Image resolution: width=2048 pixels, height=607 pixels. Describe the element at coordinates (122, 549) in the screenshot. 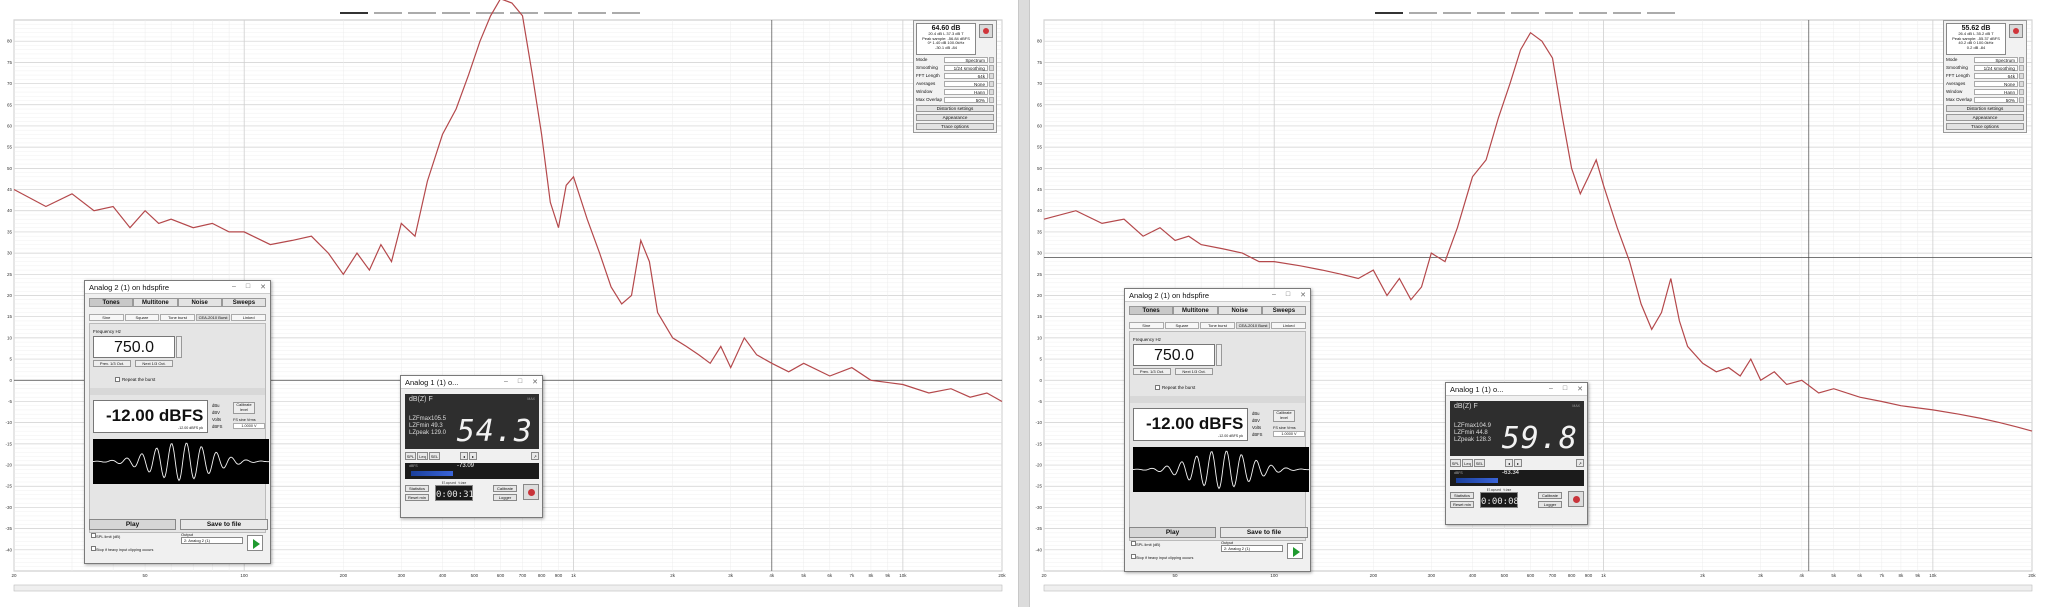

I see `stop-on-clipping-option: Stop if heavy input clipping occurs` at that location.